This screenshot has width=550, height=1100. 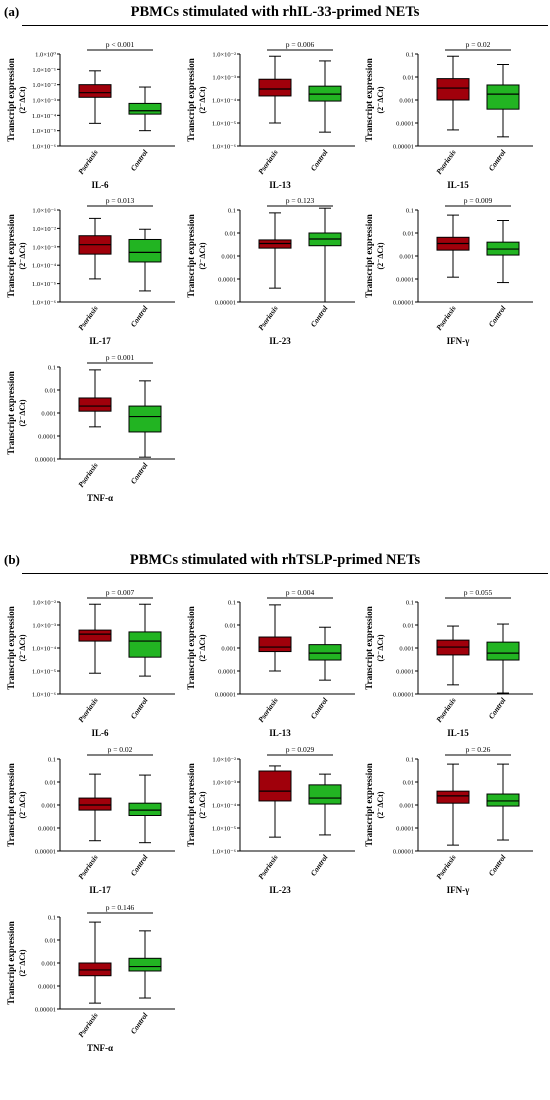 What do you see at coordinates (100, 498) in the screenshot?
I see `chart-title: TNF-α` at bounding box center [100, 498].